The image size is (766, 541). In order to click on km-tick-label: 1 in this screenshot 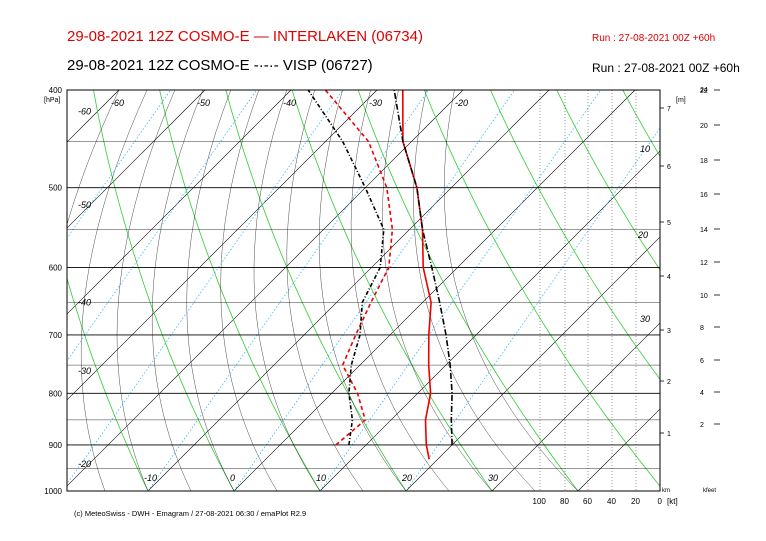, I will do `click(669, 434)`.